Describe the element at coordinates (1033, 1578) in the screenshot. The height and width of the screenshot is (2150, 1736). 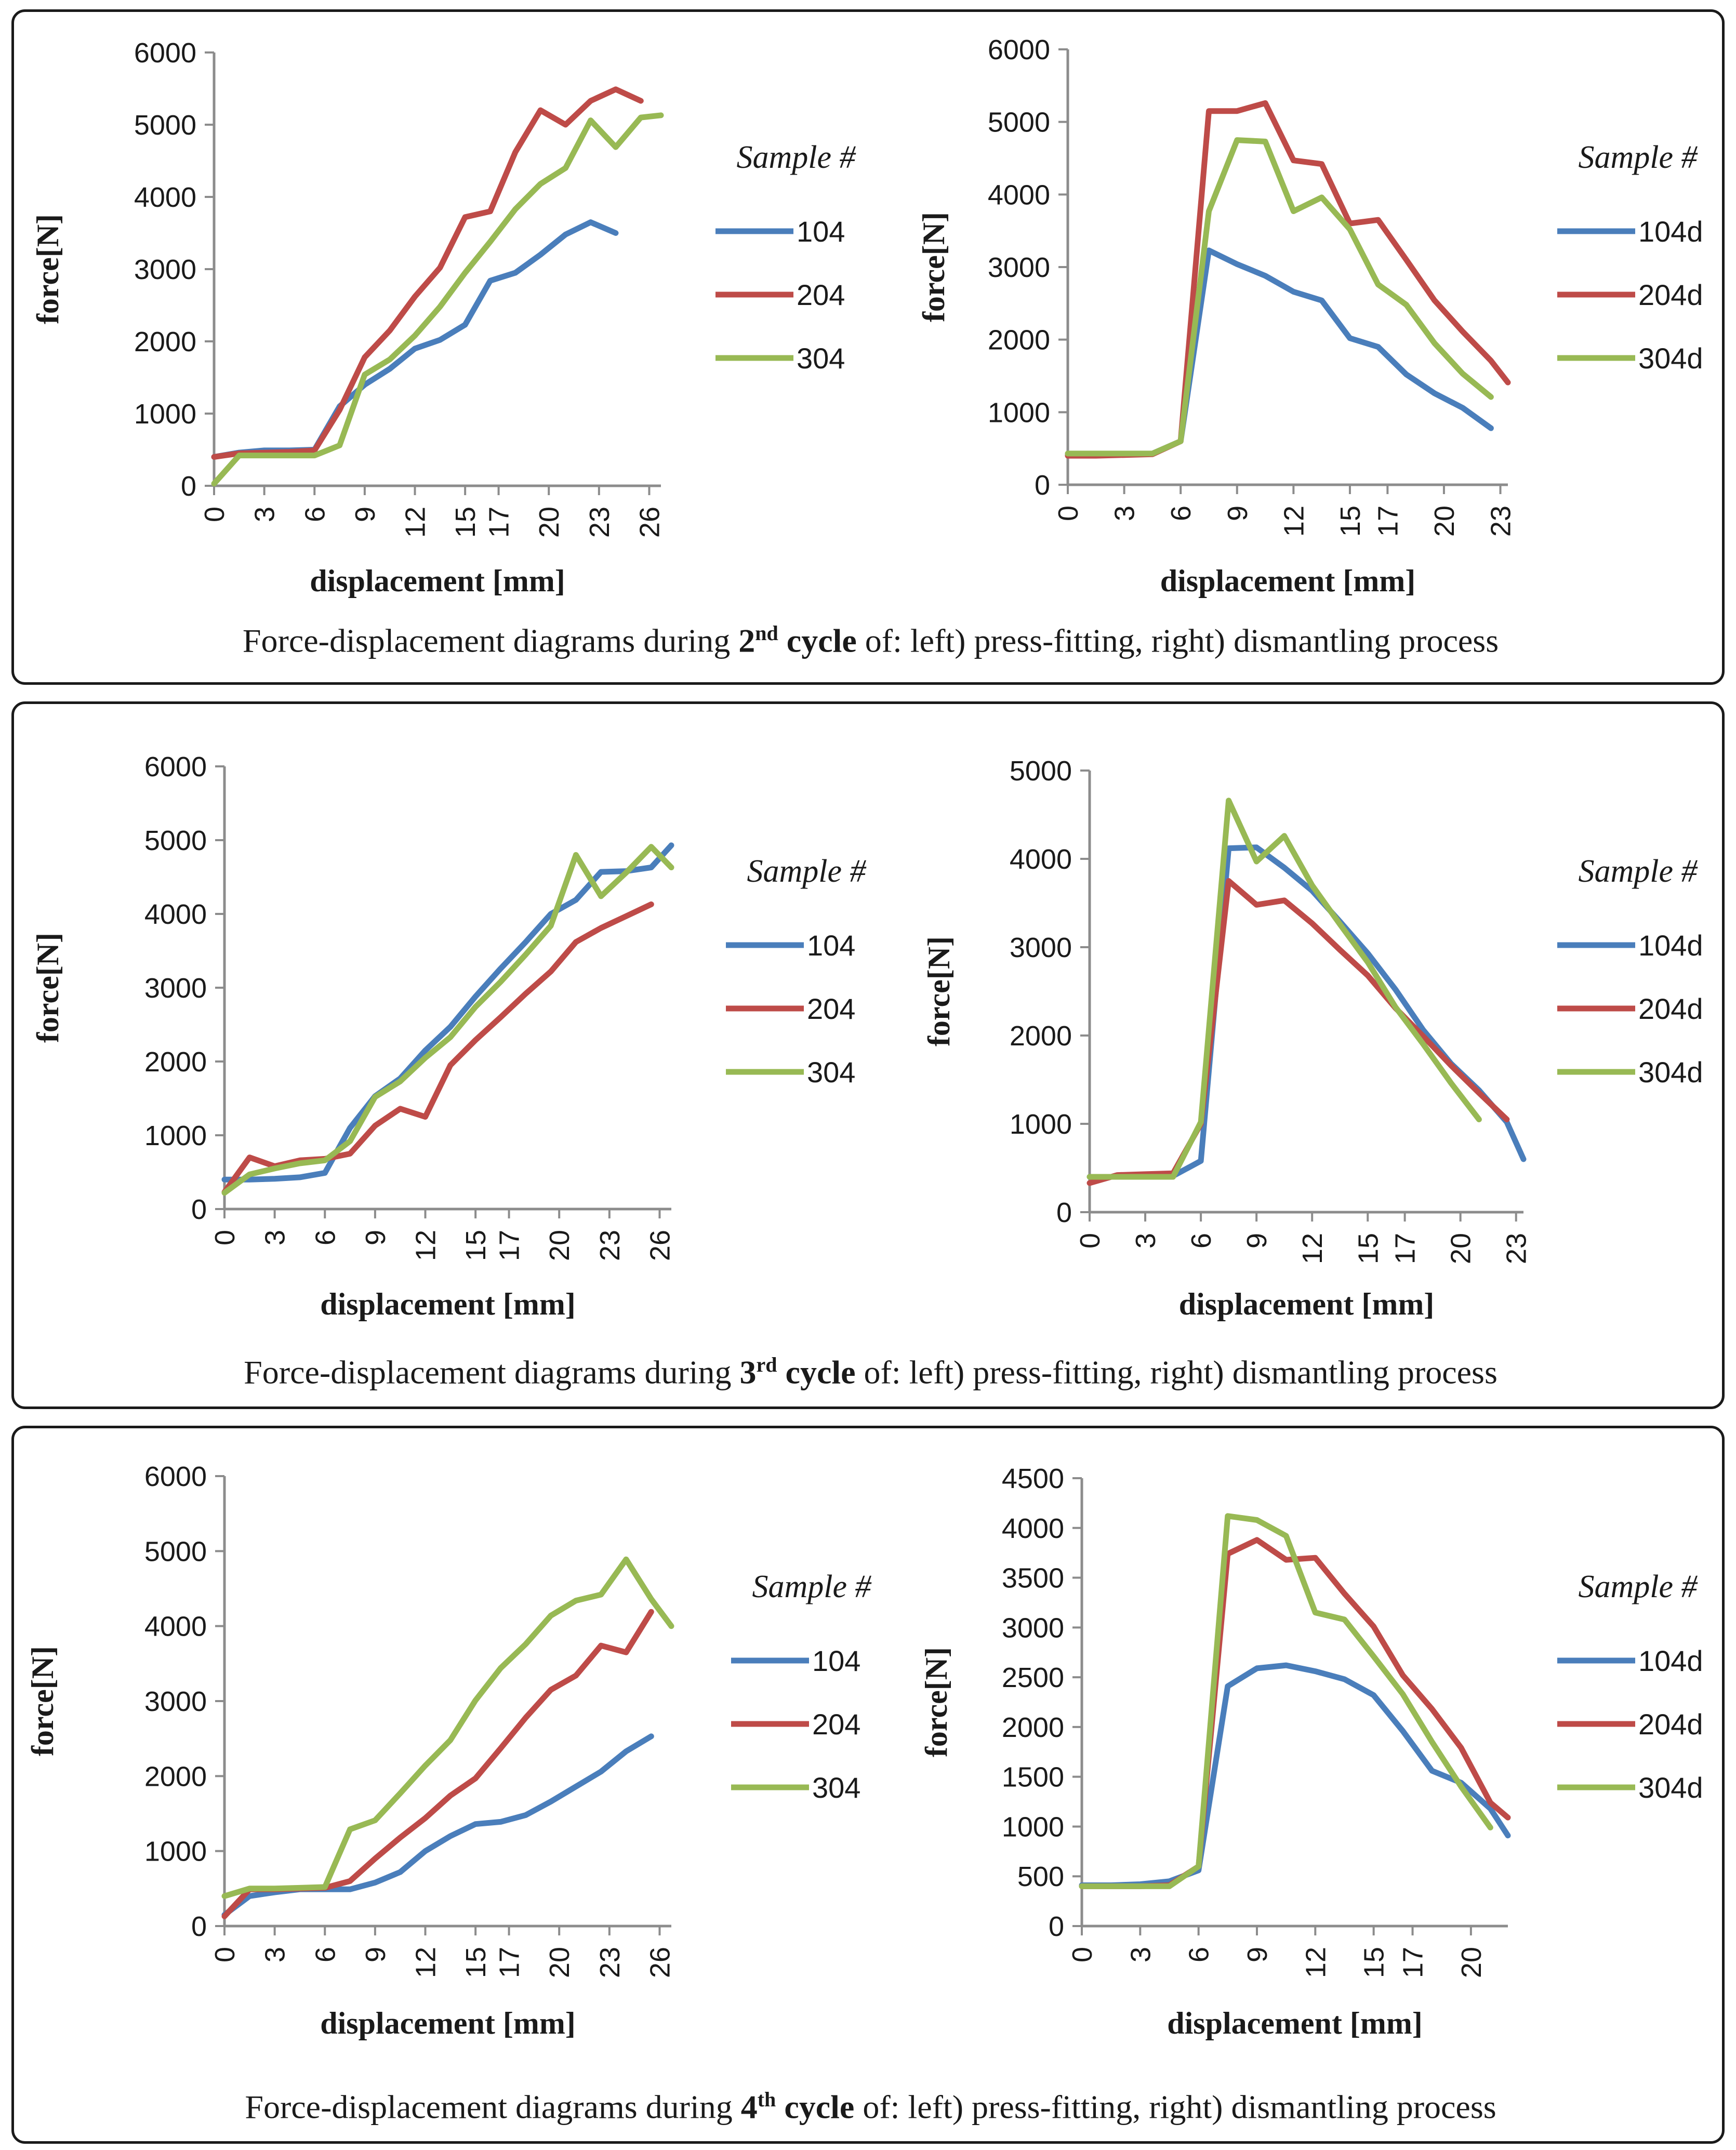
I see `y-tick-label: 3500` at that location.